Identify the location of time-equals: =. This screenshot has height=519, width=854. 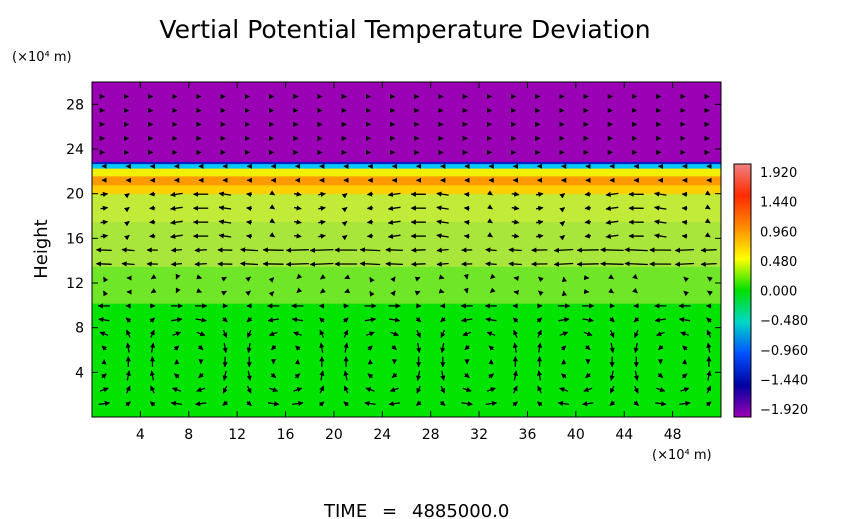
(389, 510).